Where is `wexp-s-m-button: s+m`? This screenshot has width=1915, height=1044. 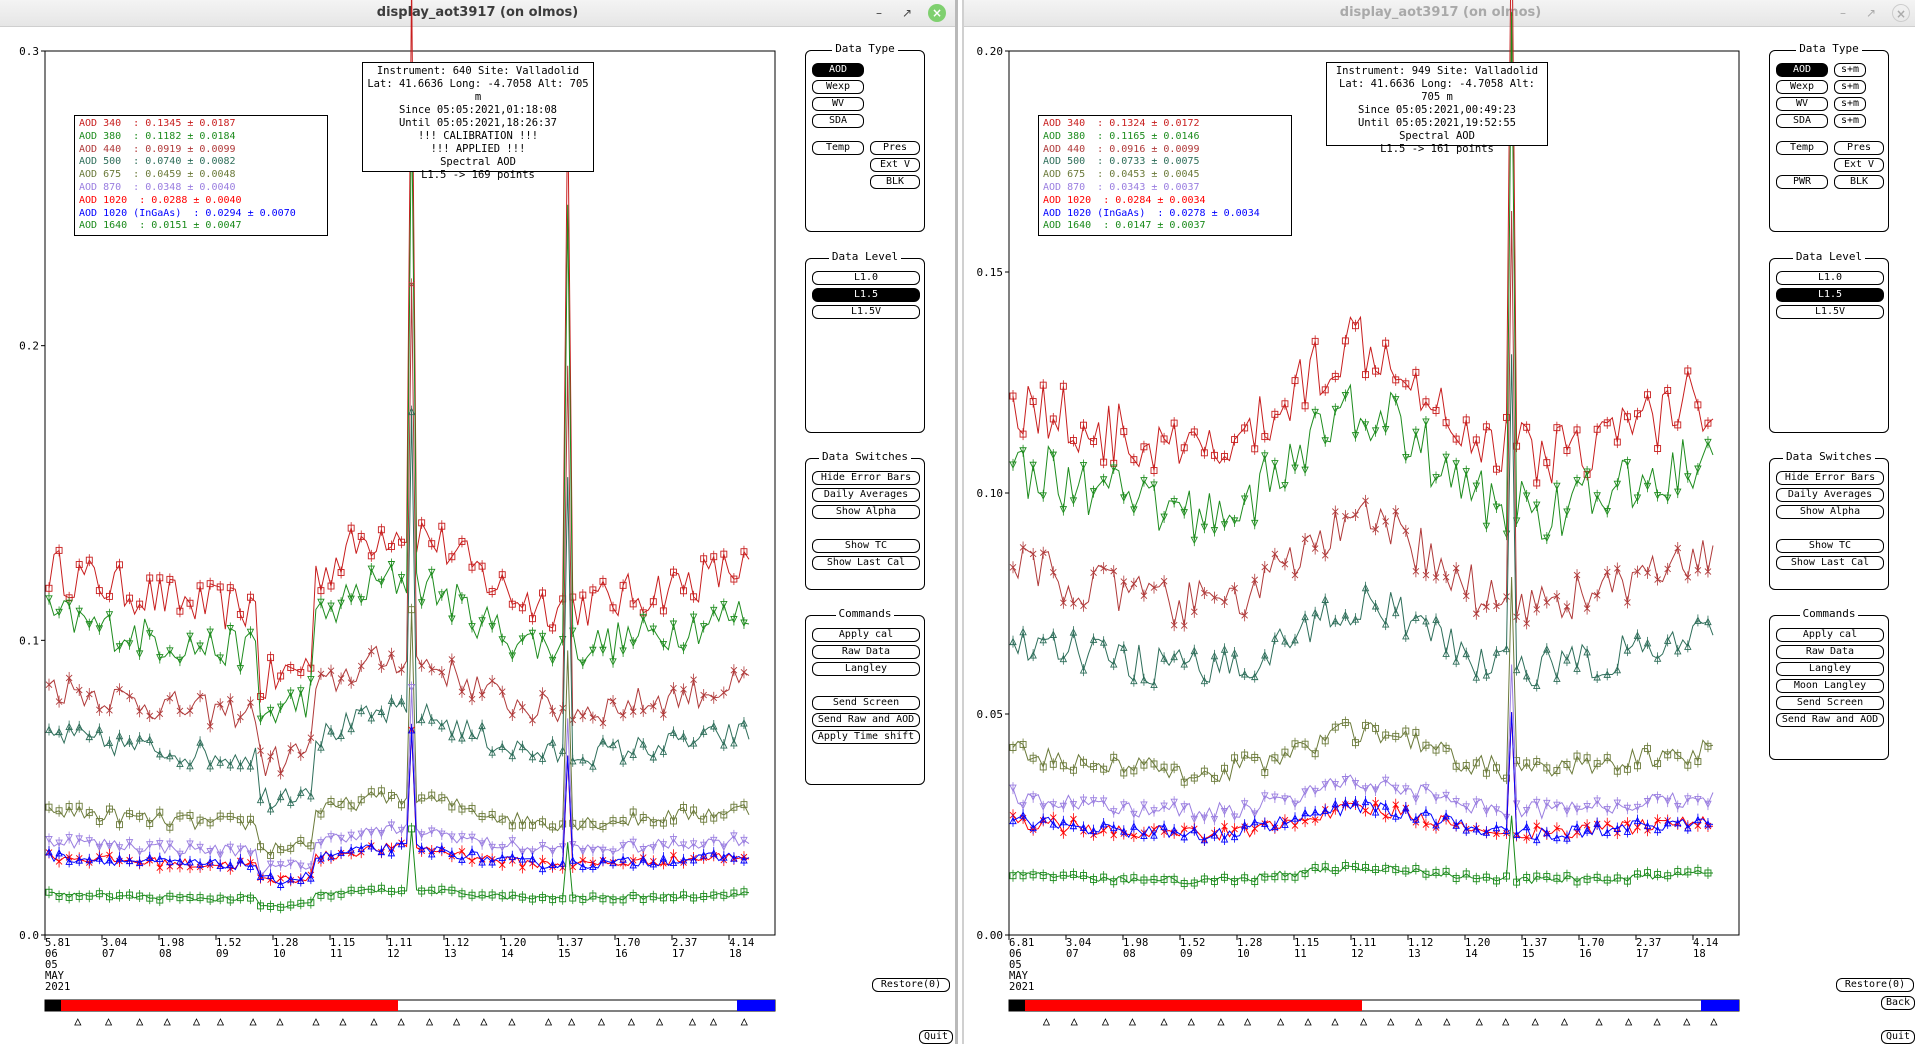
wexp-s-m-button: s+m is located at coordinates (1850, 87).